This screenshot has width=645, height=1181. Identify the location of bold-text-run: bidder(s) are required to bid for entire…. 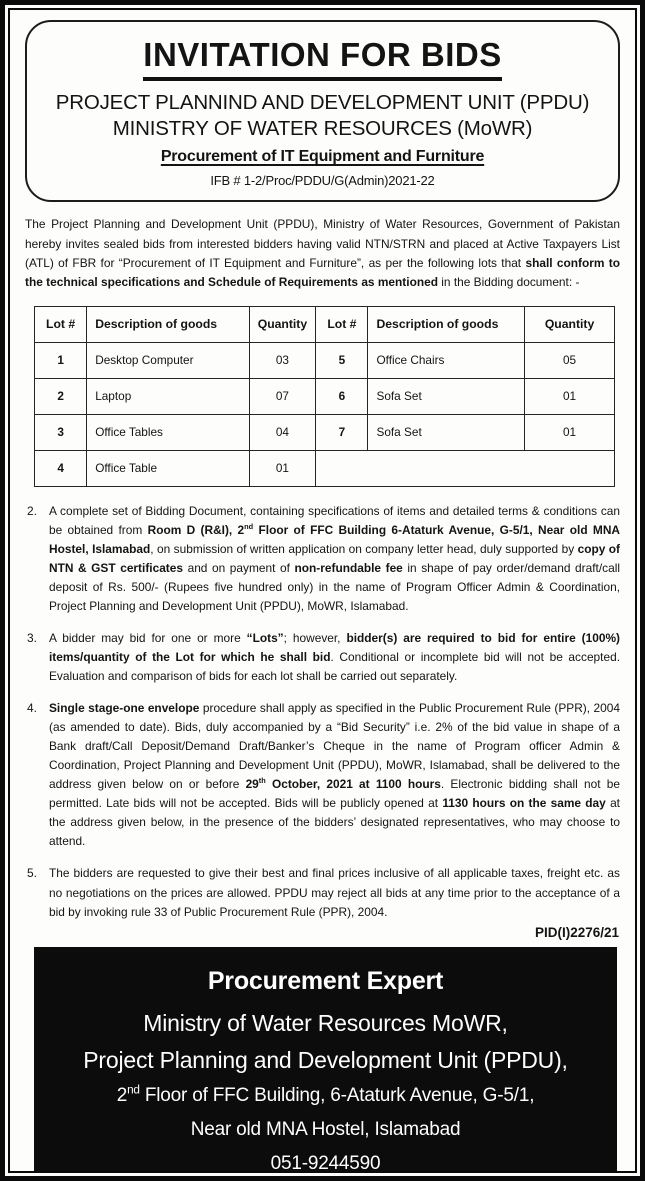
(334, 647).